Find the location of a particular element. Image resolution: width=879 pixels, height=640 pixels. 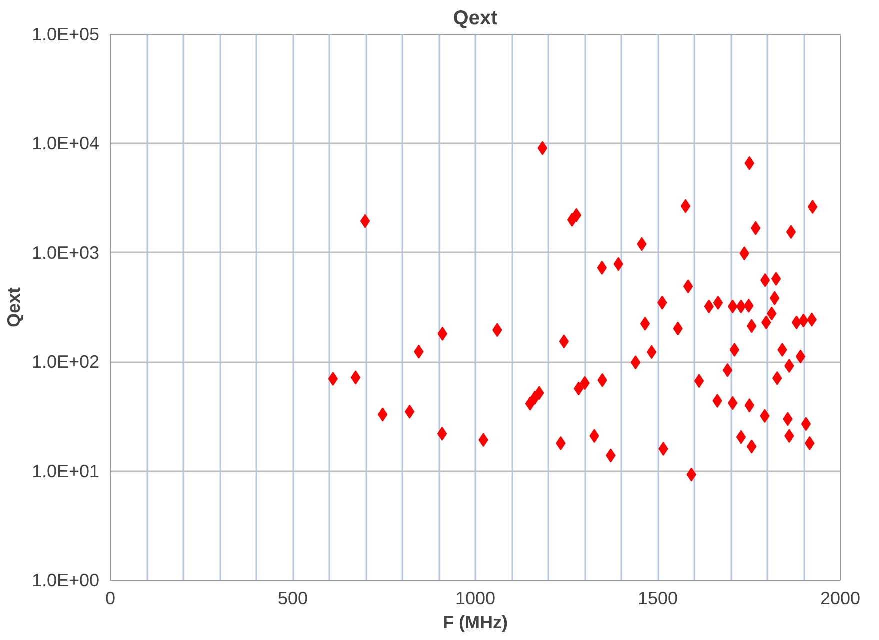

x-tick-label: 0 is located at coordinates (110, 598).